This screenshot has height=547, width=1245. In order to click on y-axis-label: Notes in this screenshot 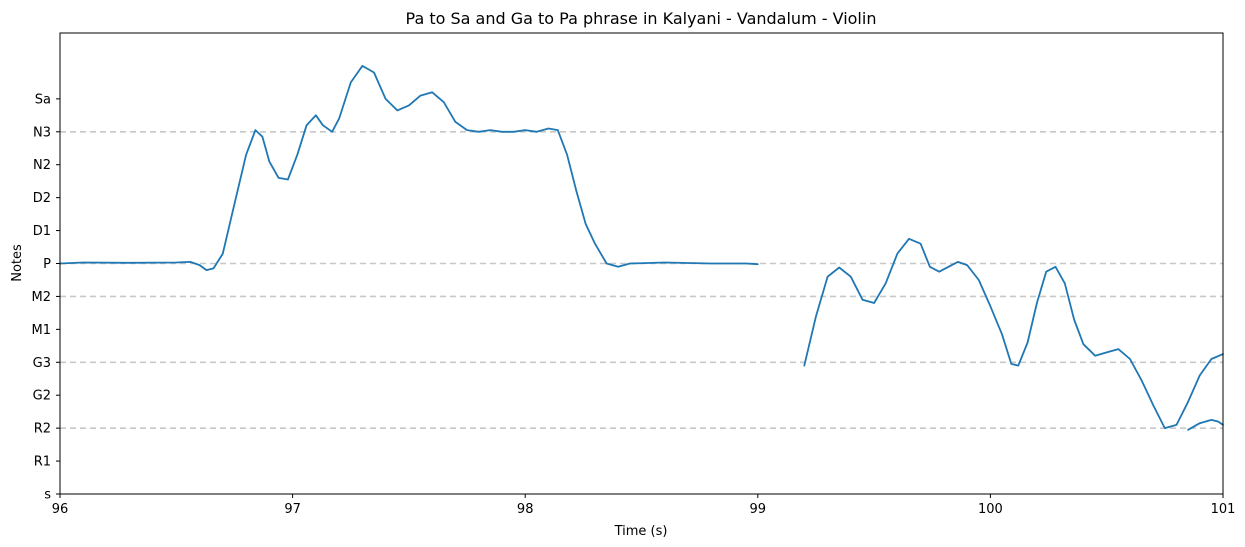, I will do `click(17, 263)`.